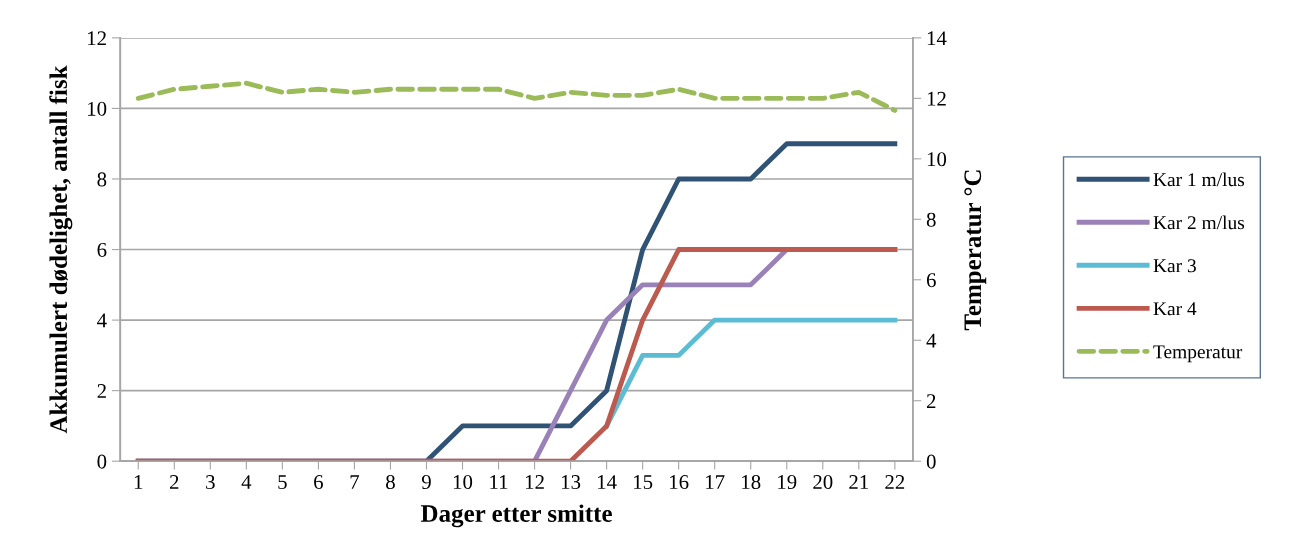  What do you see at coordinates (679, 482) in the screenshot?
I see `x-tick-label: 16` at bounding box center [679, 482].